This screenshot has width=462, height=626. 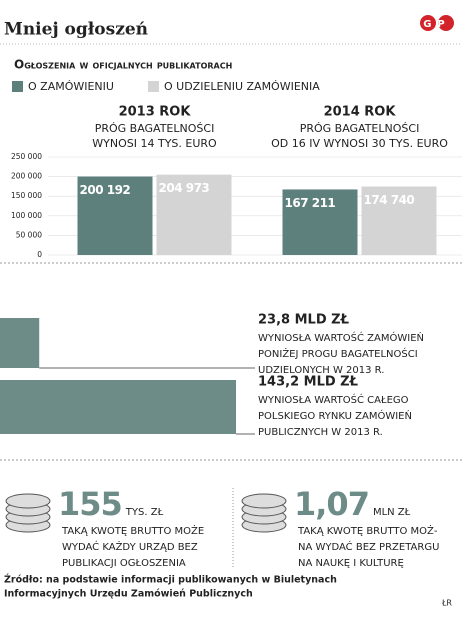 I want to click on value-label: 23,8 MLD ZŁ, so click(x=303, y=320).